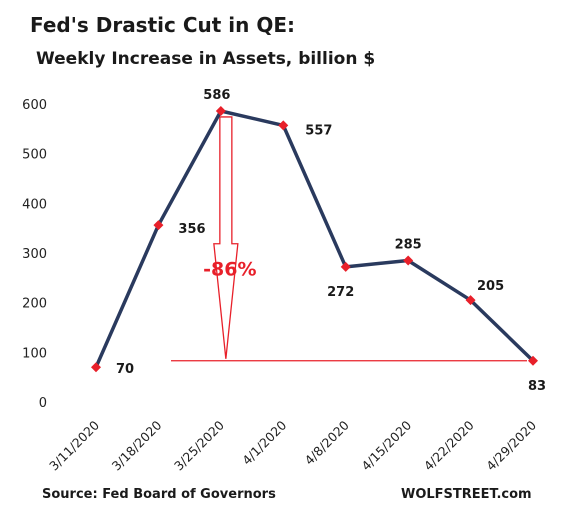 The height and width of the screenshot is (512, 562). Describe the element at coordinates (466, 494) in the screenshot. I see `brand-credit: WOLFSTREET.com` at that location.